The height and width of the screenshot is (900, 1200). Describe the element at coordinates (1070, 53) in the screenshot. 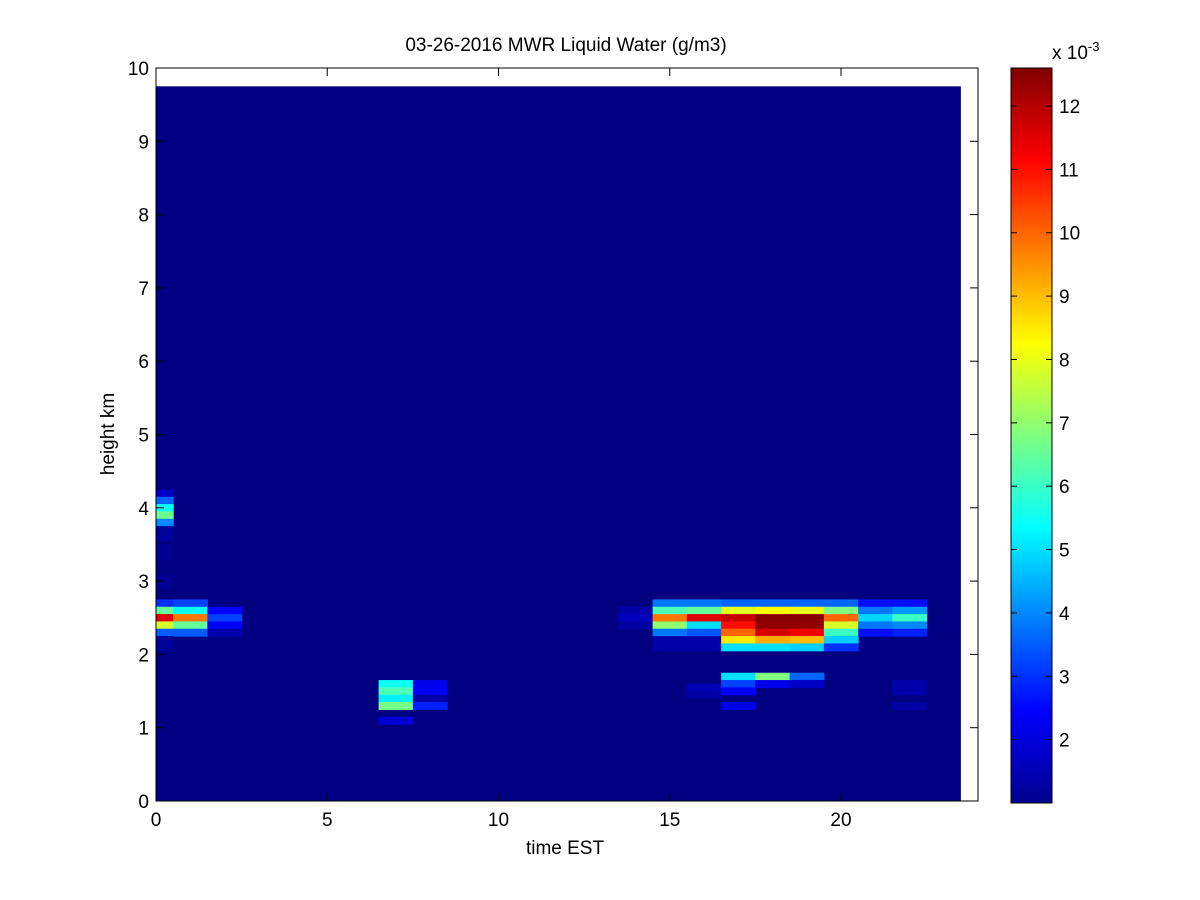

I see `colorbar-multiplier-base: x 10` at that location.